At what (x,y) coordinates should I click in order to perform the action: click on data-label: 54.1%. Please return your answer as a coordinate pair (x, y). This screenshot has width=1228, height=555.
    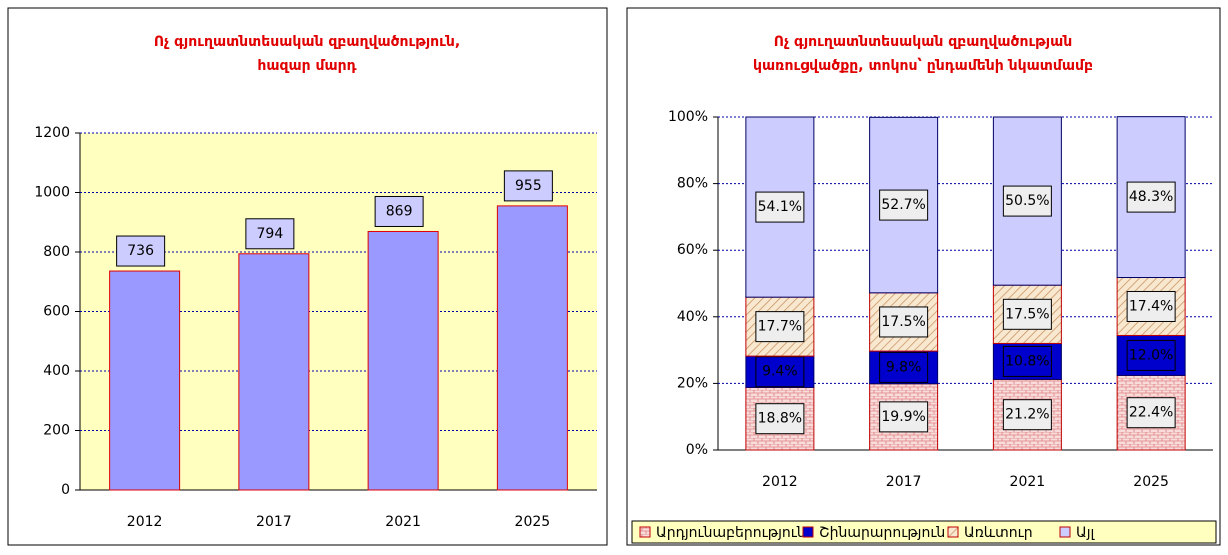
    Looking at the image, I should click on (780, 207).